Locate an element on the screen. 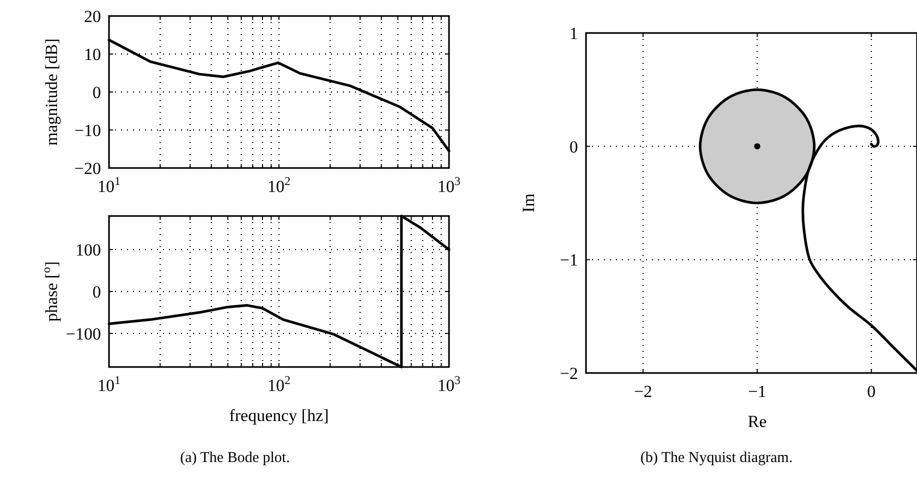 The height and width of the screenshot is (493, 917). x-tick-label: 0 is located at coordinates (871, 391).